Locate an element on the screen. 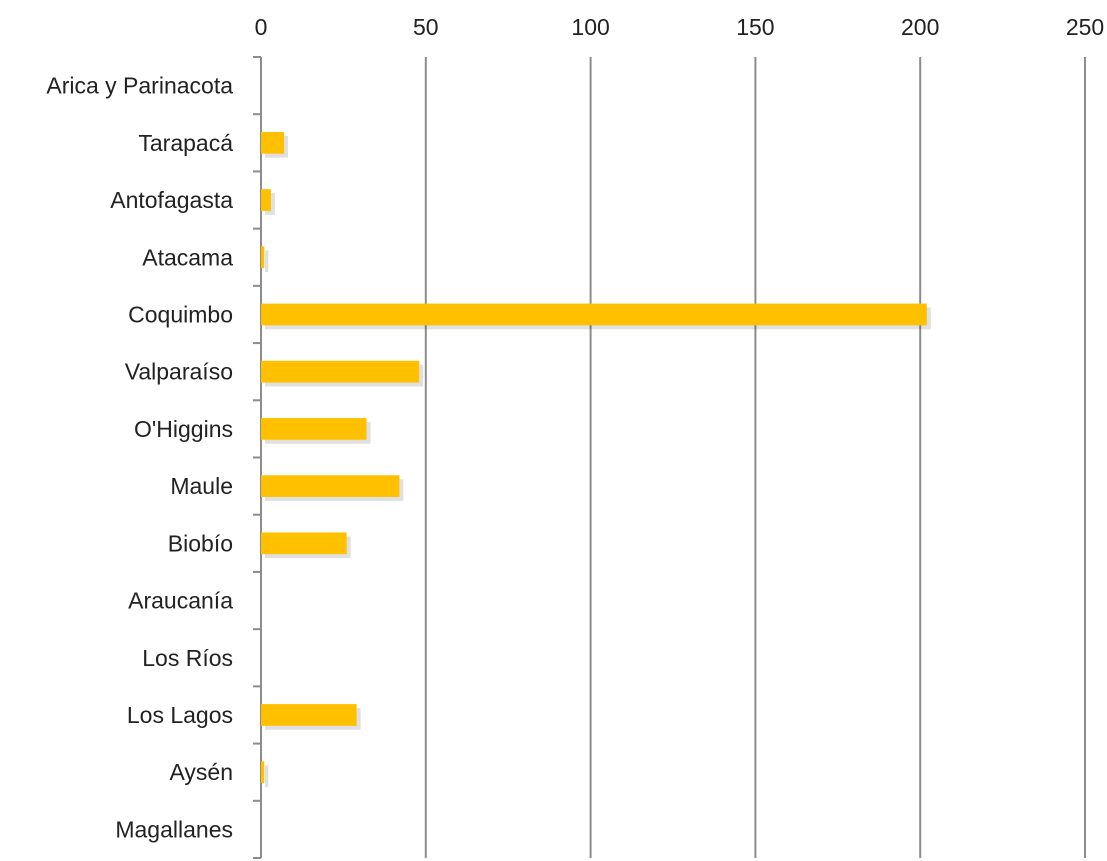 The height and width of the screenshot is (861, 1107). value-axis-tick-labels: 0 50 100 150 200 250 is located at coordinates (680, 27).